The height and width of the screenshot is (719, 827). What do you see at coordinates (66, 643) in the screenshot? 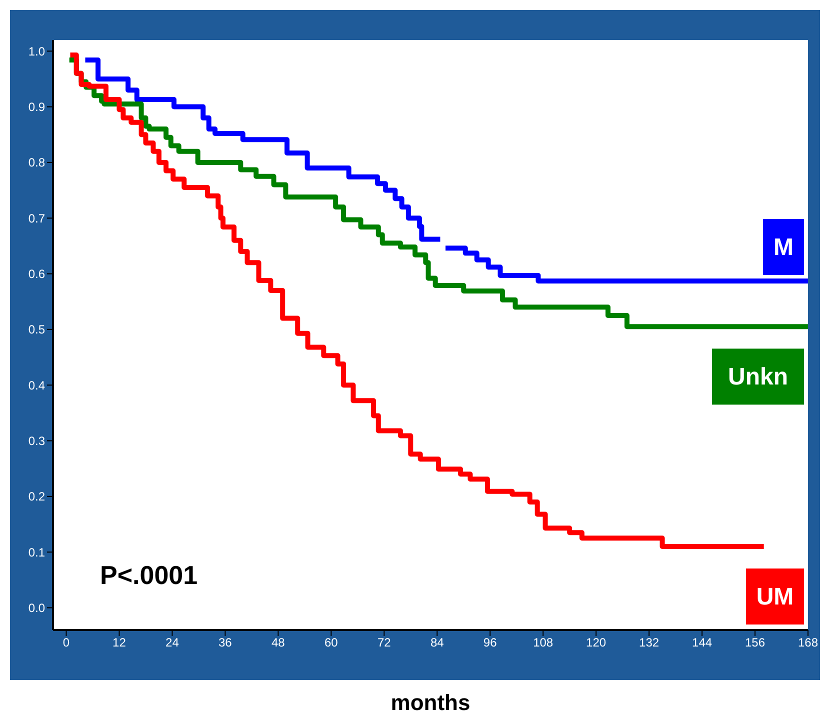
I see `x-tick-label: 0` at bounding box center [66, 643].